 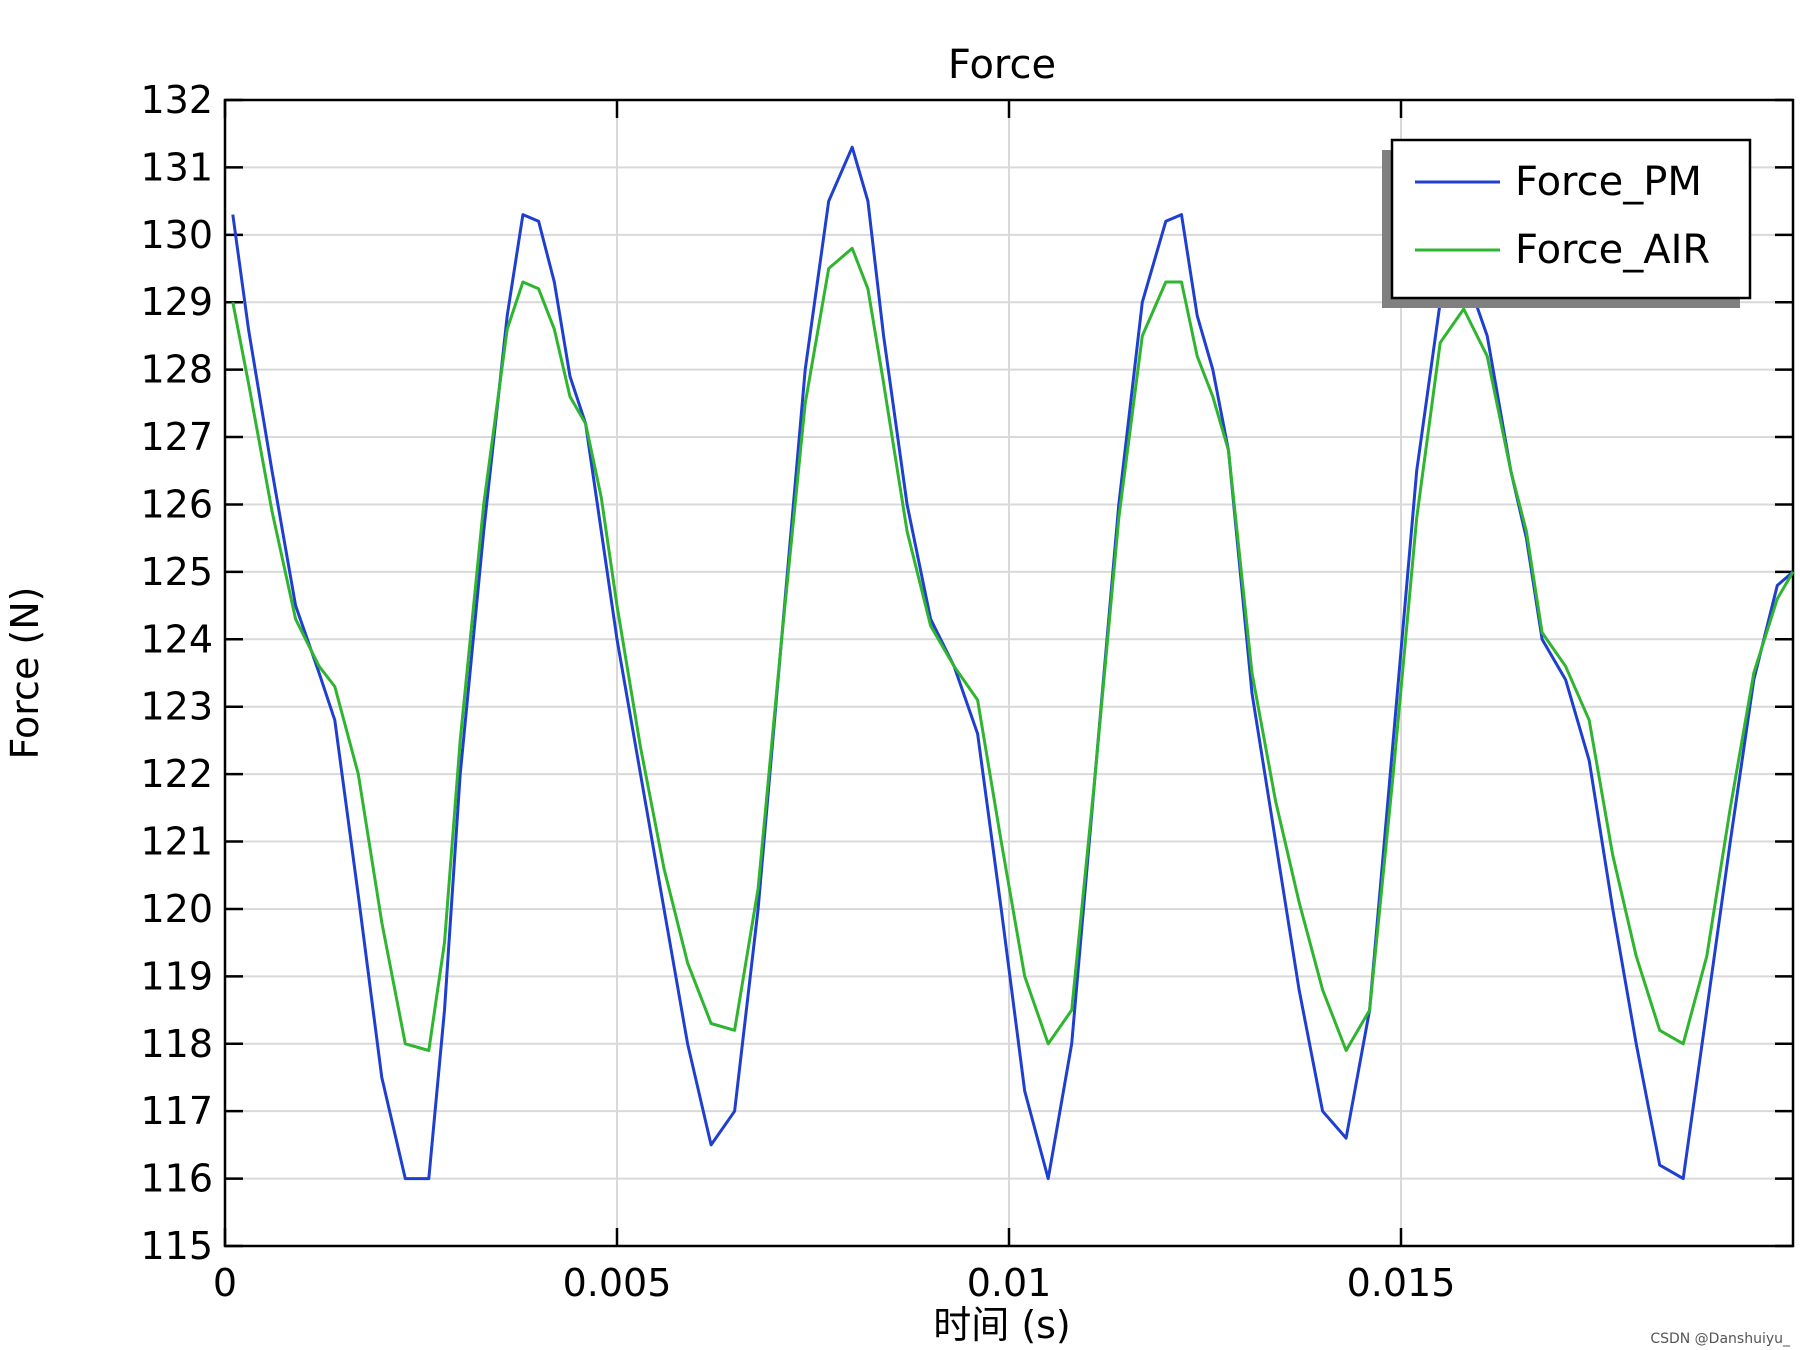 What do you see at coordinates (176, 1179) in the screenshot?
I see `y-tick-label: 116` at bounding box center [176, 1179].